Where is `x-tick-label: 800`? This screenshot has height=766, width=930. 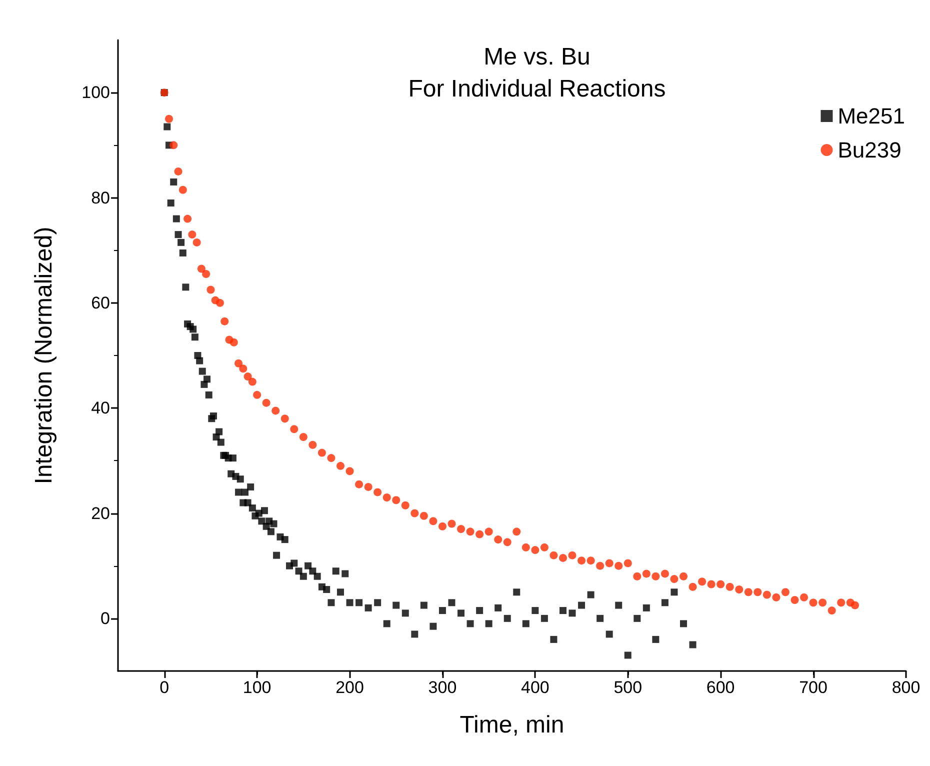 x-tick-label: 800 is located at coordinates (906, 687).